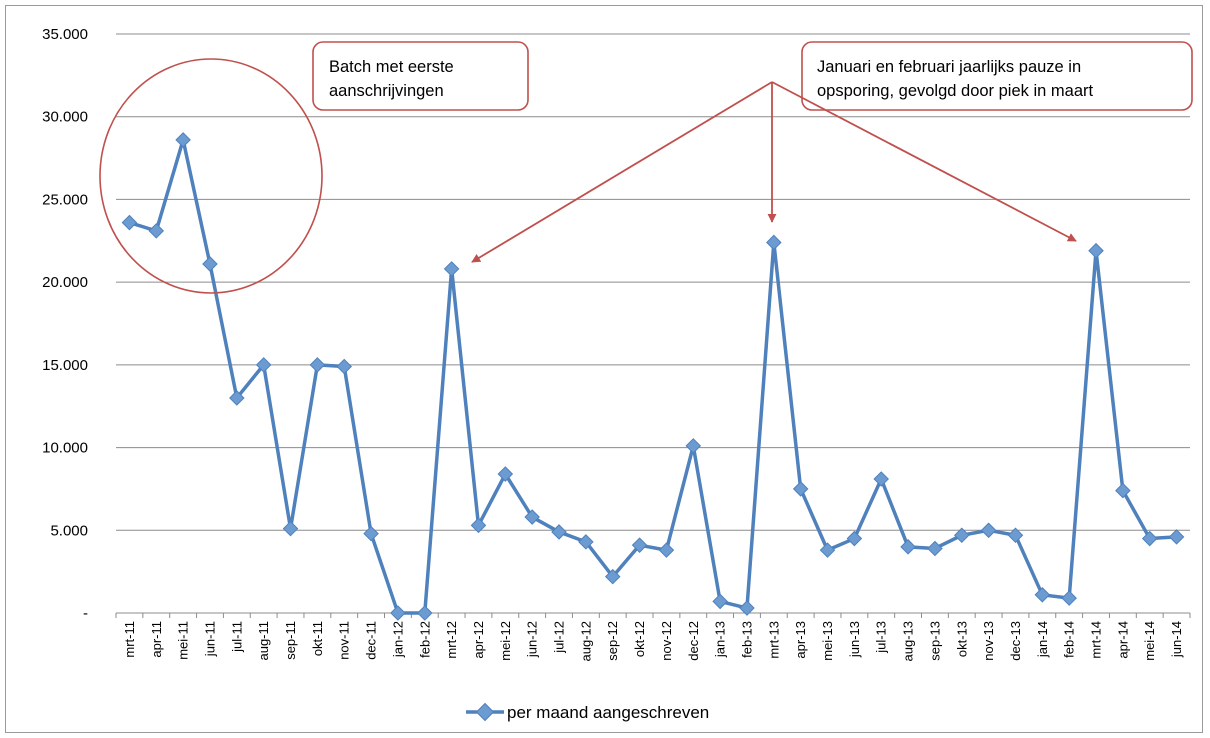 The image size is (1210, 738). Describe the element at coordinates (211, 176) in the screenshot. I see `highlight-circle` at that location.